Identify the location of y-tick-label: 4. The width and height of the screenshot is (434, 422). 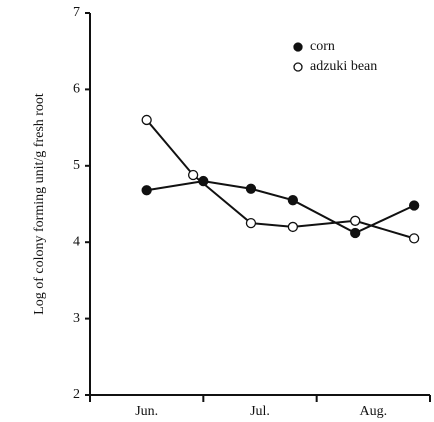
(76, 241).